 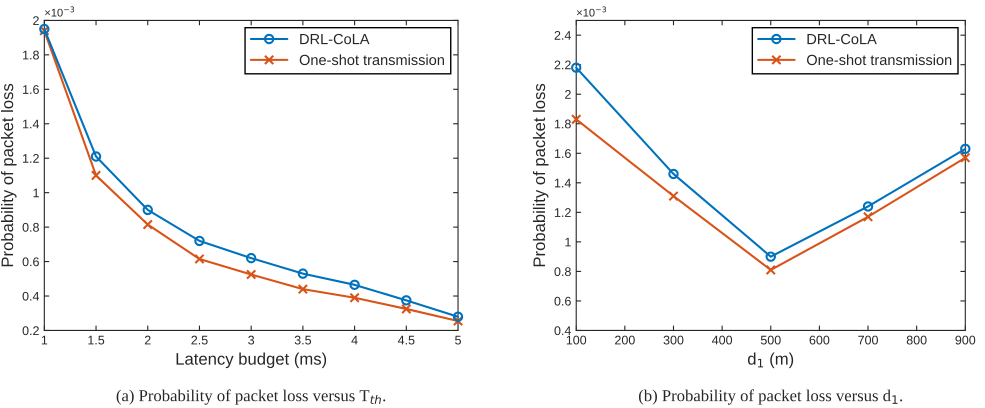 What do you see at coordinates (251, 397) in the screenshot?
I see `text: (a) Probability of packet loss versus T$_{th}$.` at bounding box center [251, 397].